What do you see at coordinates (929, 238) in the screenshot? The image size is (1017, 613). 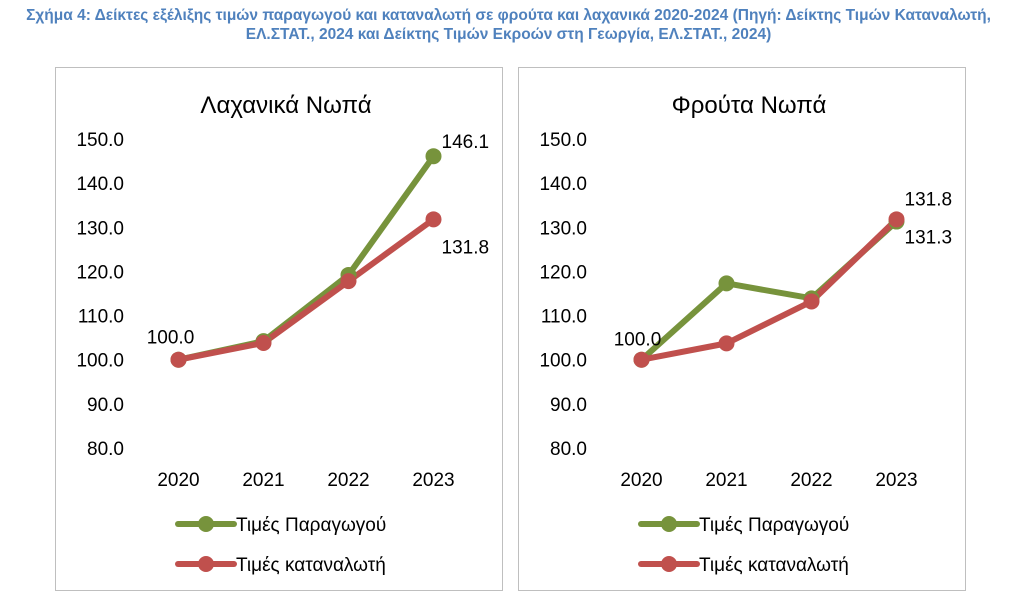 I see `data-label: 131.3` at bounding box center [929, 238].